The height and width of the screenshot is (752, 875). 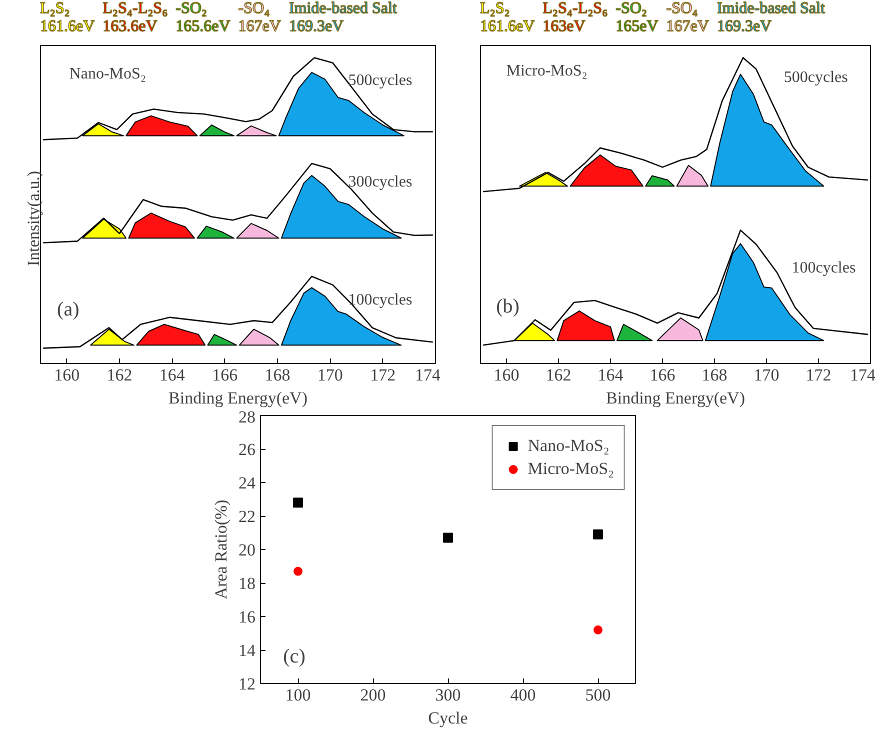 What do you see at coordinates (107, 74) in the screenshot?
I see `annotation: Nano-MoS₂` at bounding box center [107, 74].